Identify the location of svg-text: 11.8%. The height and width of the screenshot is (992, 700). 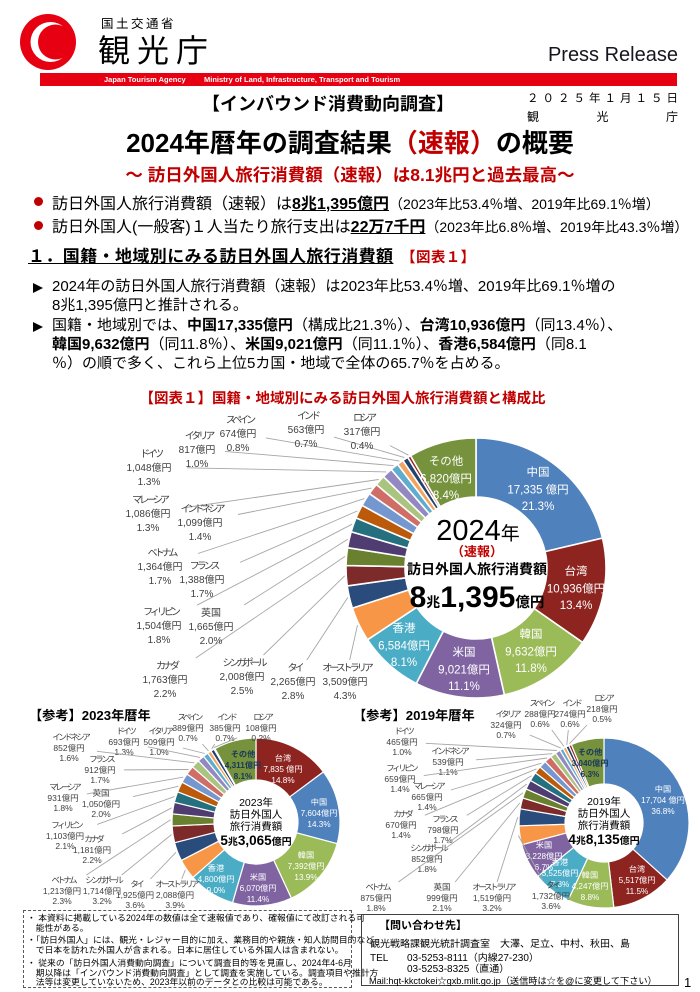
(531, 669).